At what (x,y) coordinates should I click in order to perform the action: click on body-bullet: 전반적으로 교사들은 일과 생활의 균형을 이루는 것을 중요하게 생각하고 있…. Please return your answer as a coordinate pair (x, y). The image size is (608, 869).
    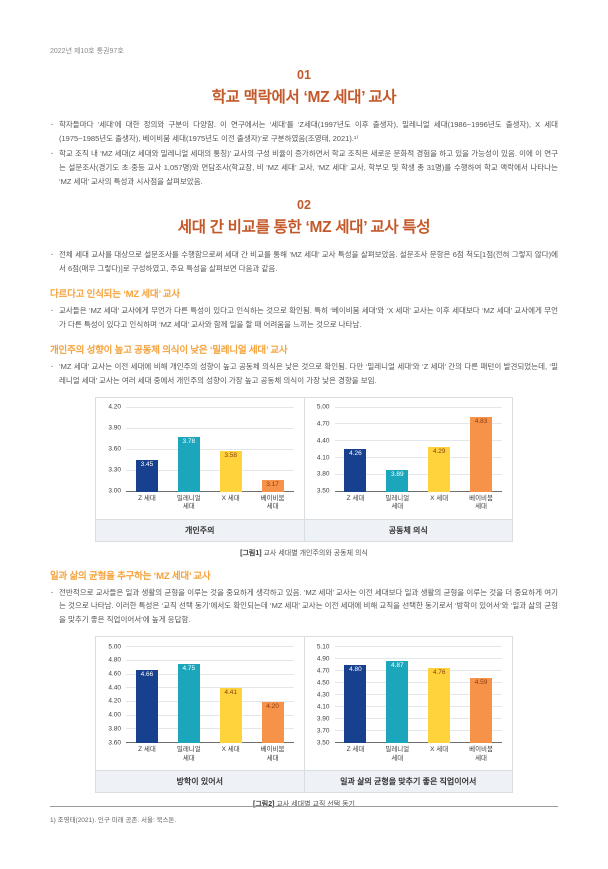
    Looking at the image, I should click on (304, 607).